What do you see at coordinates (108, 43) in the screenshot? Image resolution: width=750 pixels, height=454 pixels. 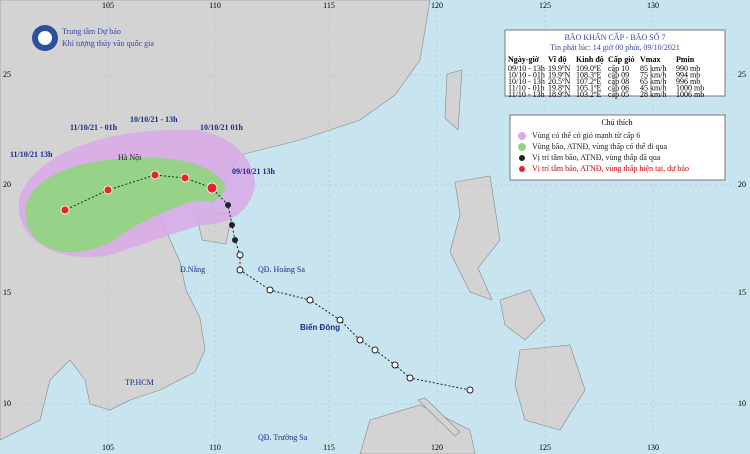 I see `agency-sub: Khí tượng thủy văn quốc gia` at bounding box center [108, 43].